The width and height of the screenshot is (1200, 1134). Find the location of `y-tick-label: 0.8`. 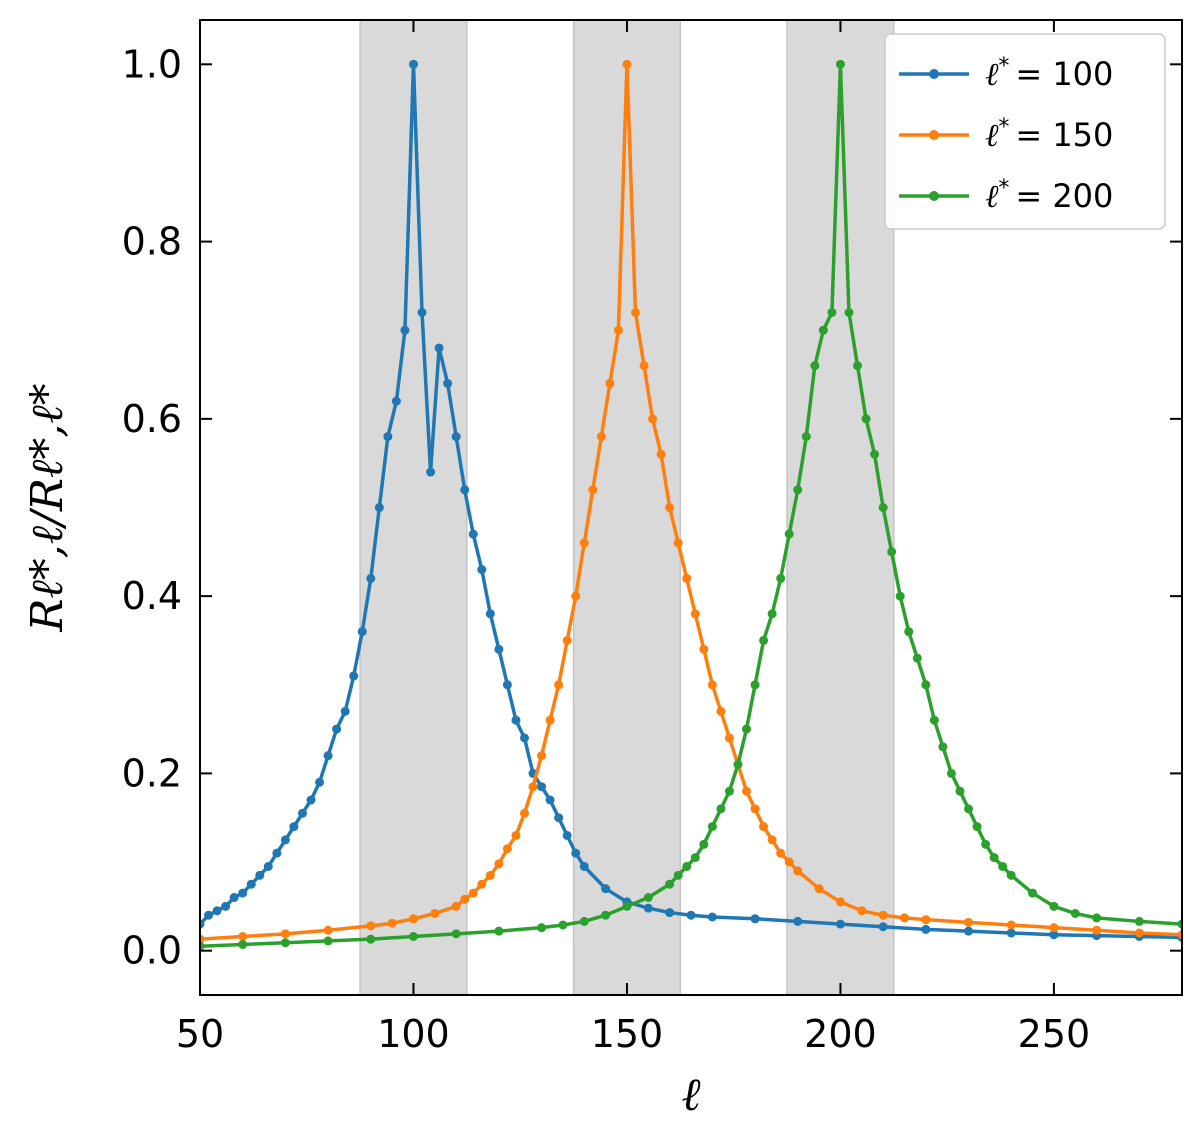

y-tick-label: 0.8 is located at coordinates (152, 242).